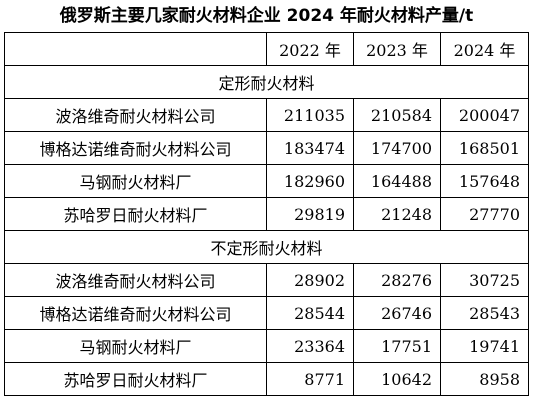 The image size is (533, 411). I want to click on value-cell: 17751, so click(397, 346).